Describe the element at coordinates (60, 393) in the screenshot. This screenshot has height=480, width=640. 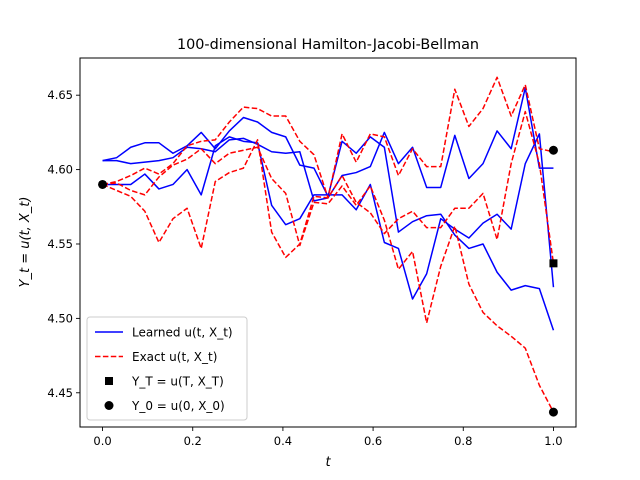
I see `y-tick-label: 4.45` at that location.